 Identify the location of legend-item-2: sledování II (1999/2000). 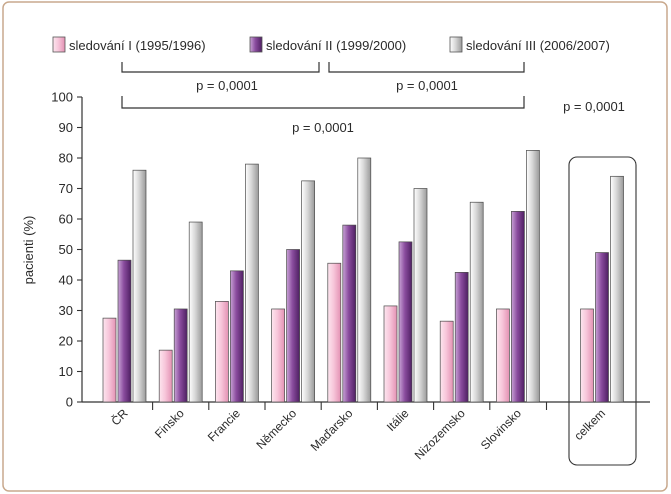
(327, 44).